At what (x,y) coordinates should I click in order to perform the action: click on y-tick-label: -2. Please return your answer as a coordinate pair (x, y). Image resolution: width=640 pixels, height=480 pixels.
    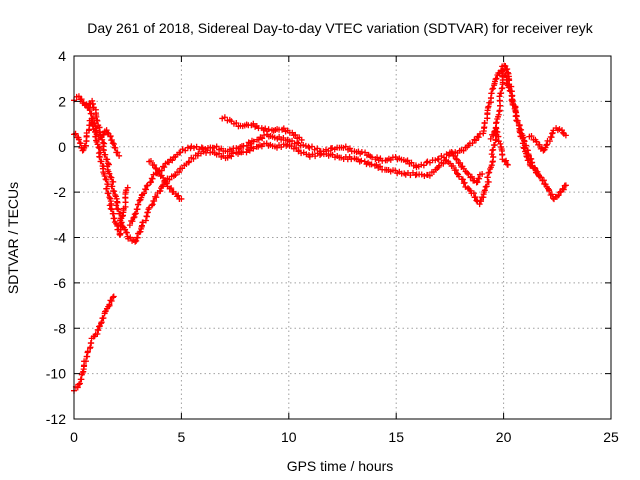
    Looking at the image, I should click on (60, 192).